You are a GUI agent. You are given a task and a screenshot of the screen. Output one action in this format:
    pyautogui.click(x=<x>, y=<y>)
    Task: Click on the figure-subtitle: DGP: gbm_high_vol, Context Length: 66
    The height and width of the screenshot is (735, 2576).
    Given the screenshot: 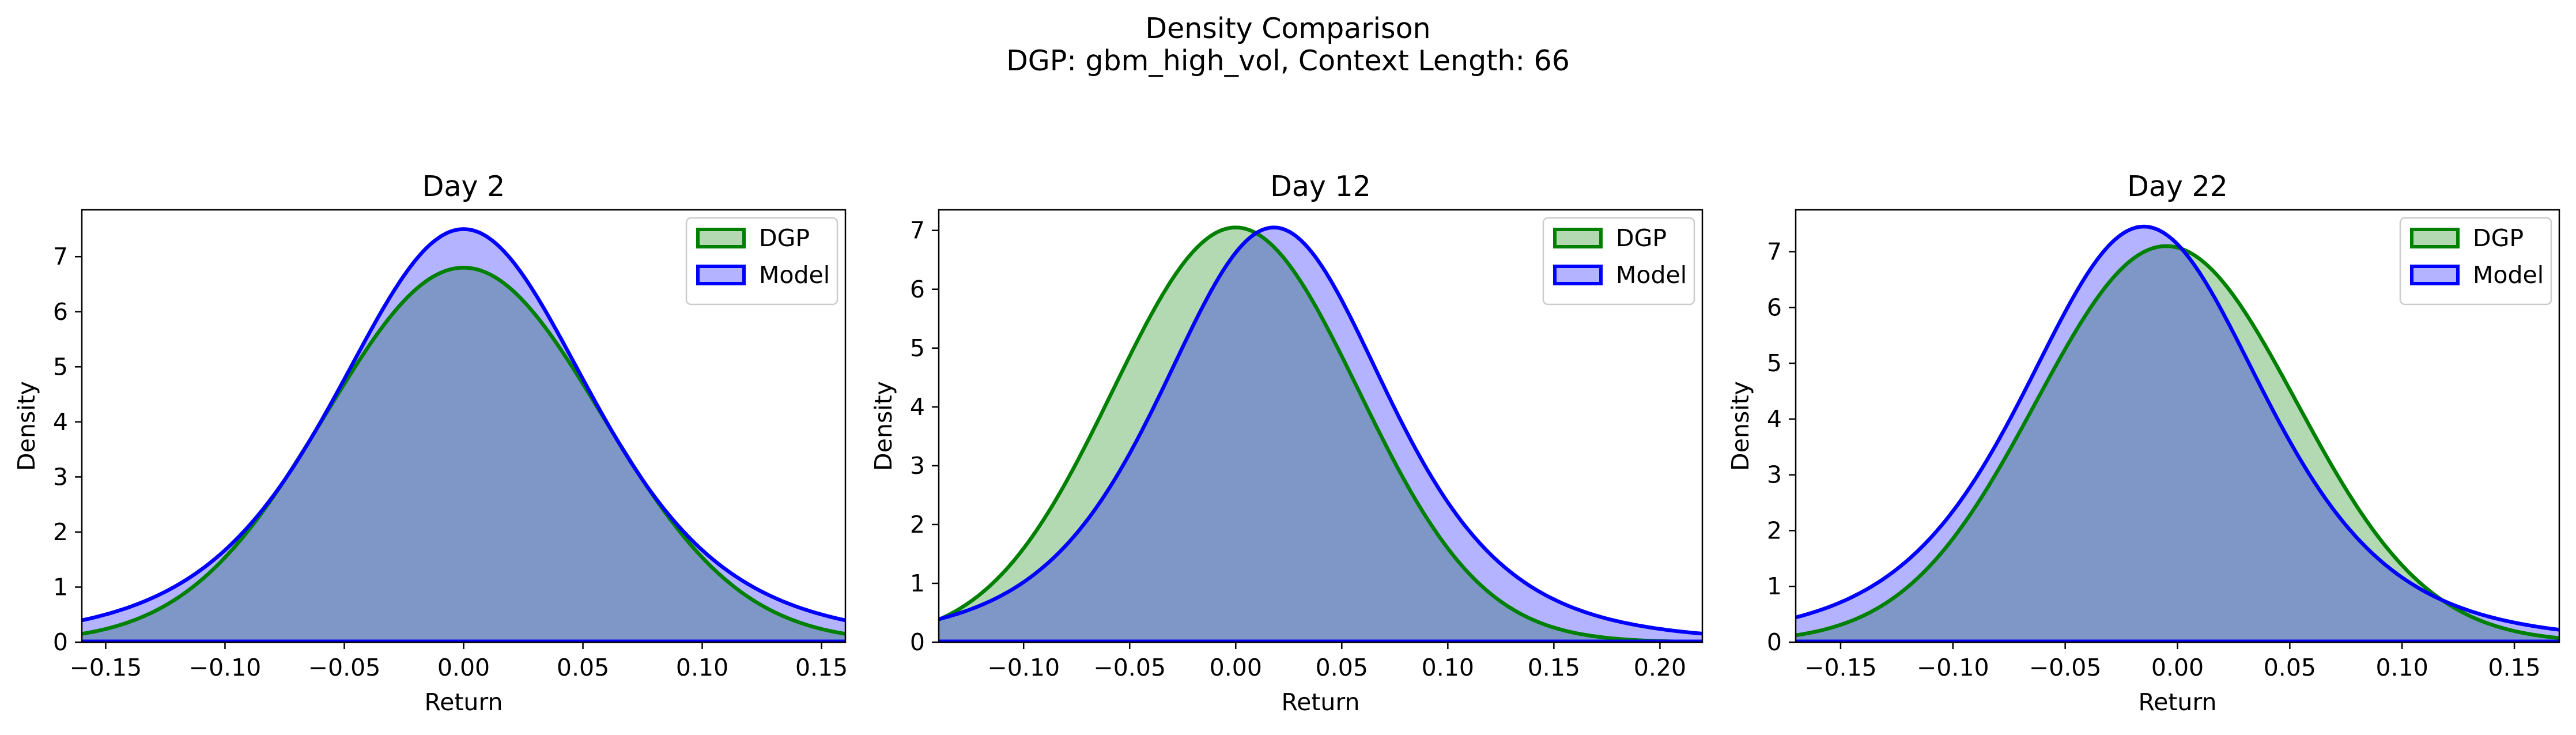 What is the action you would take?
    pyautogui.click(x=1288, y=60)
    